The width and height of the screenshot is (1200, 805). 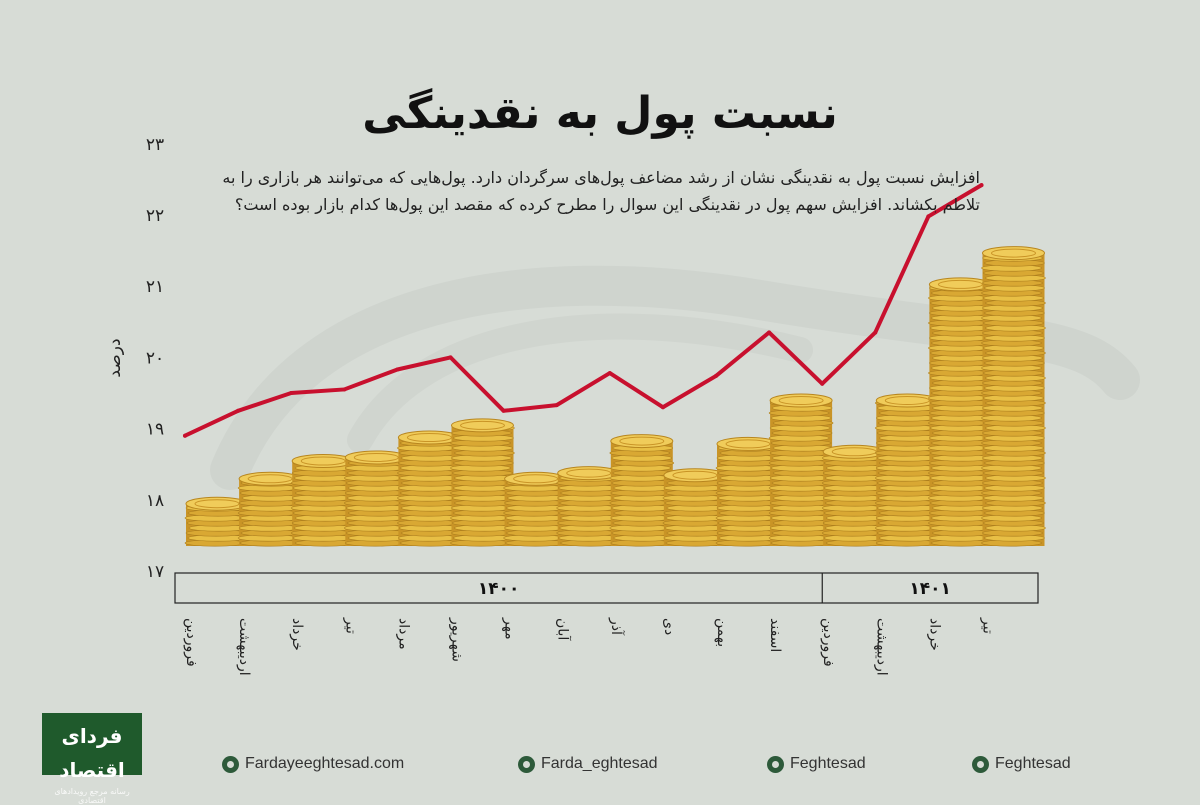 What do you see at coordinates (510, 628) in the screenshot?
I see `month-label: مهر` at bounding box center [510, 628].